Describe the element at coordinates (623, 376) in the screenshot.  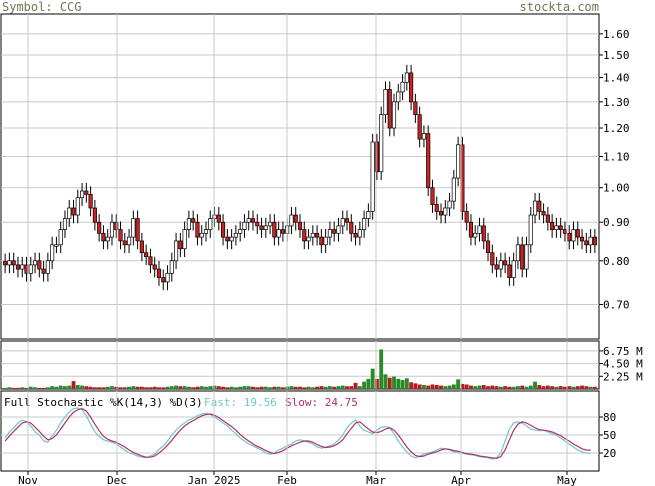
I see `volume-tick-label: 2.25 M` at that location.